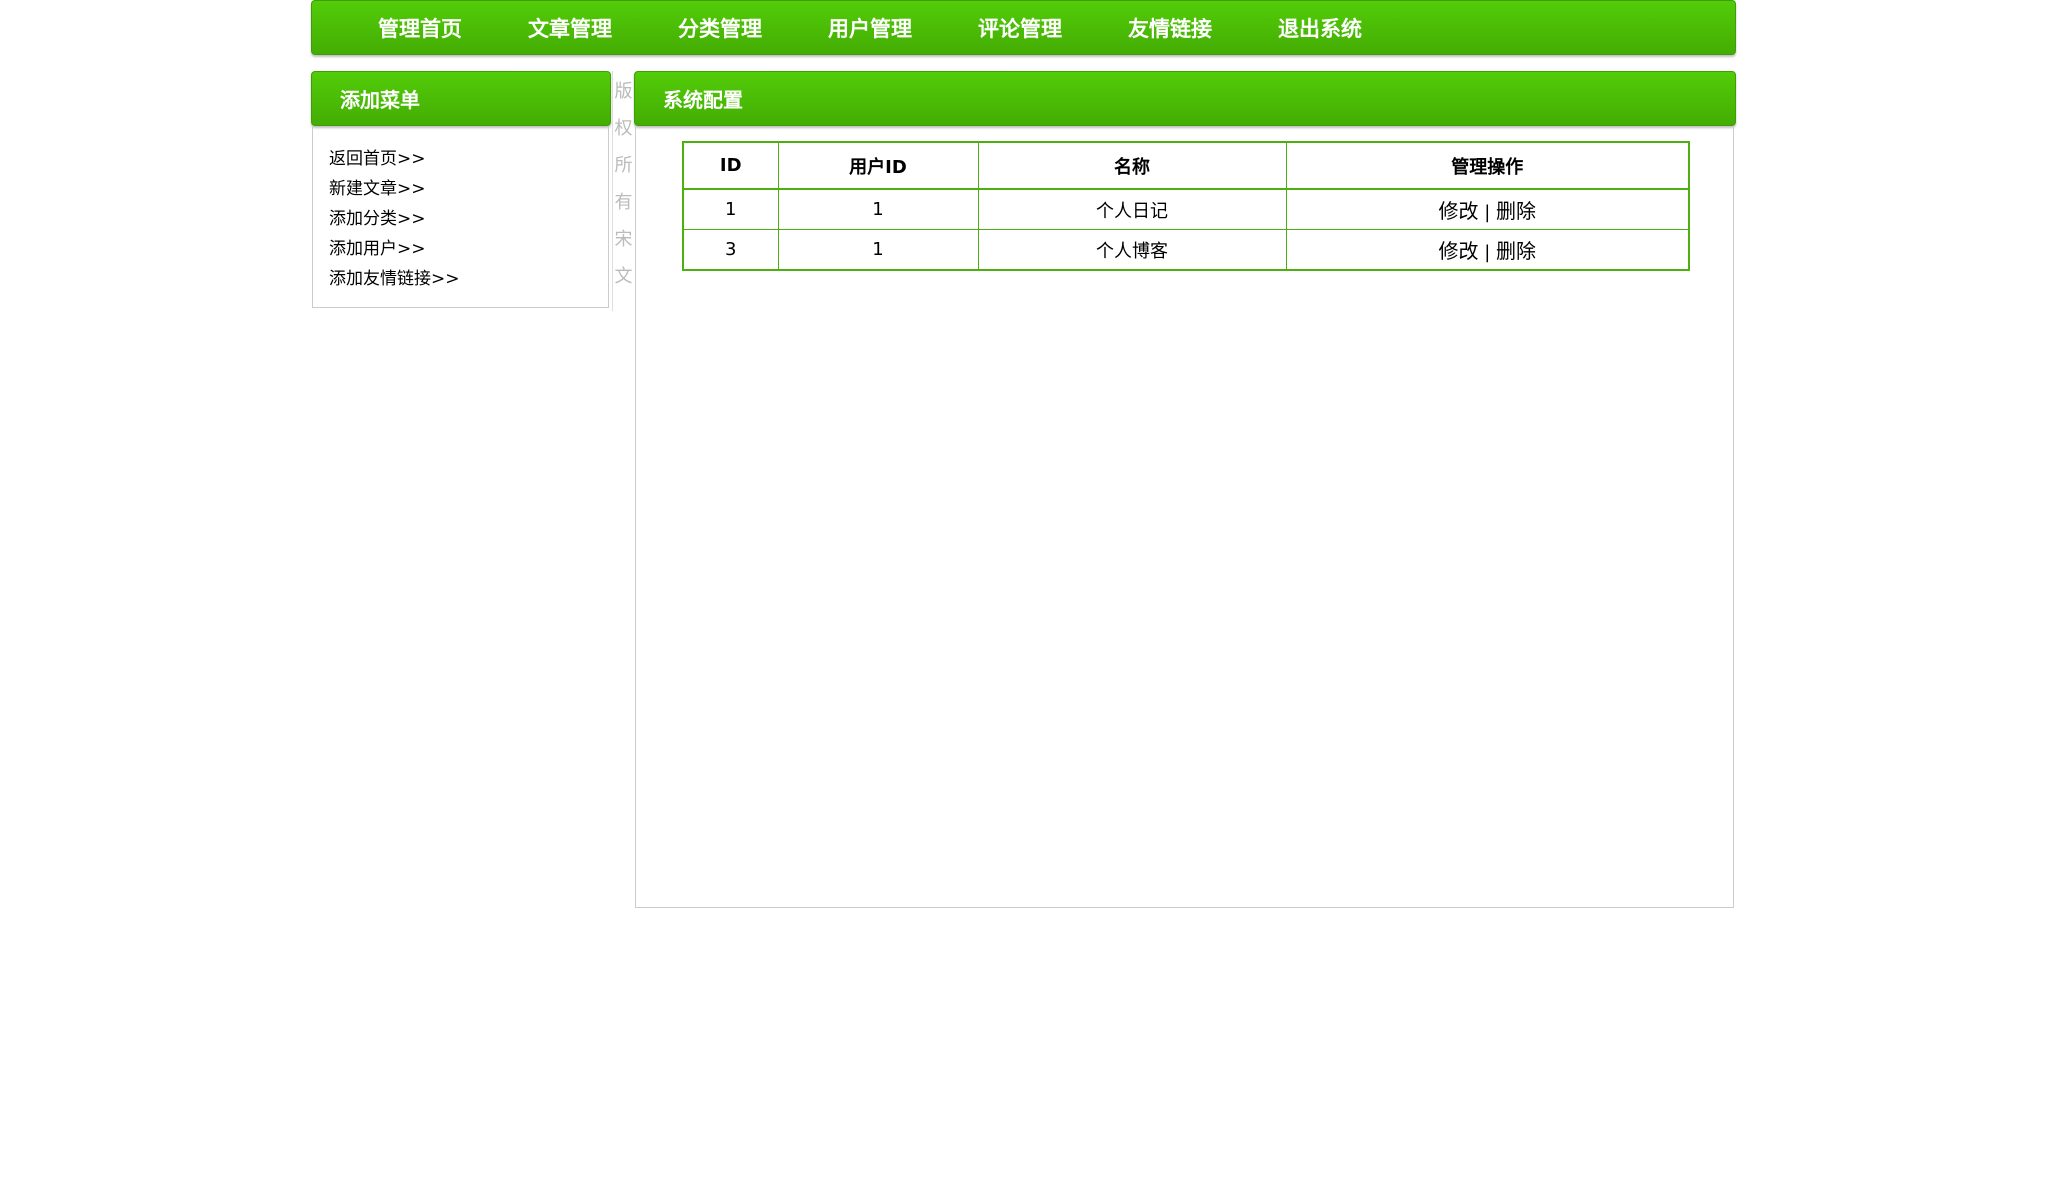 Image resolution: width=2046 pixels, height=1191 pixels. What do you see at coordinates (730, 165) in the screenshot?
I see `header-id: ID` at bounding box center [730, 165].